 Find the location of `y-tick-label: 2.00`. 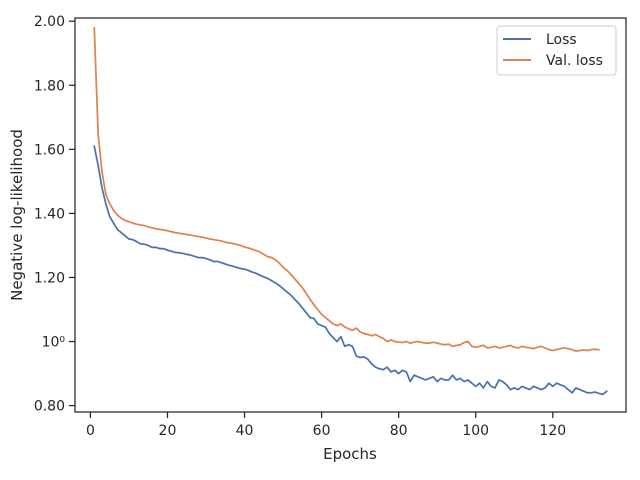

y-tick-label: 2.00 is located at coordinates (49, 22).